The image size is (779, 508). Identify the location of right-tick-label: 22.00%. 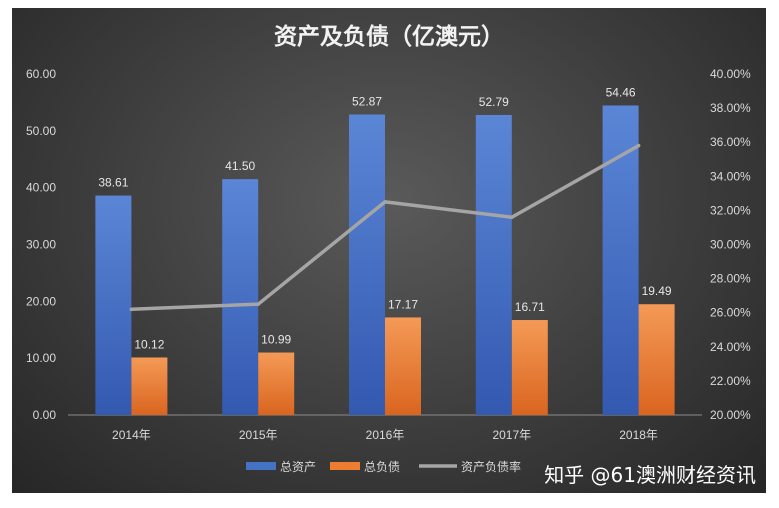
(730, 381).